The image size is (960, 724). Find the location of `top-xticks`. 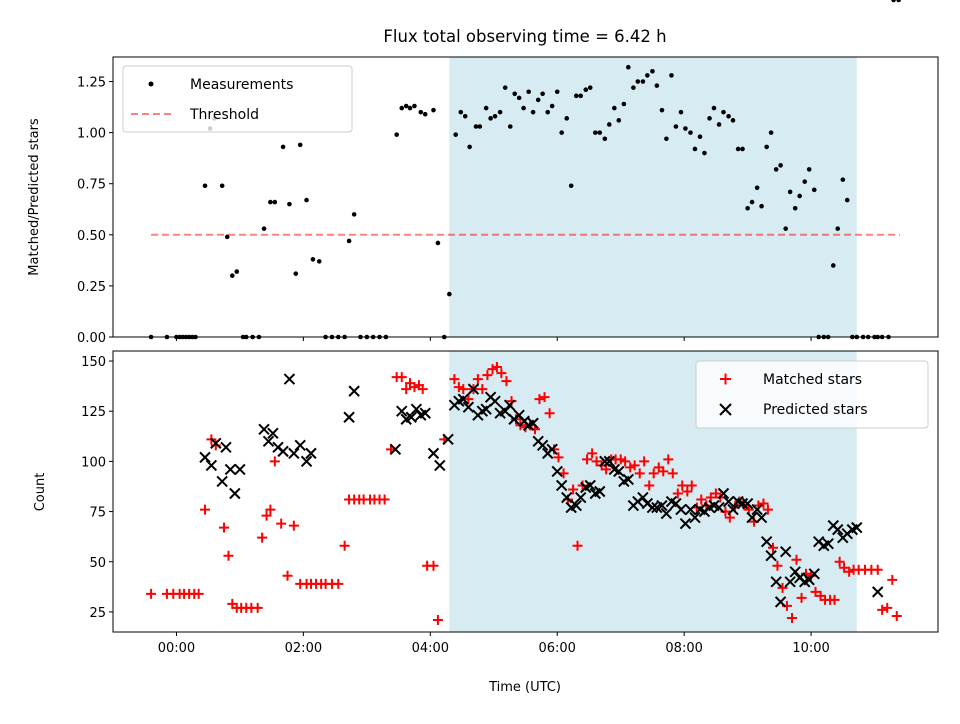

top-xticks is located at coordinates (493, 339).